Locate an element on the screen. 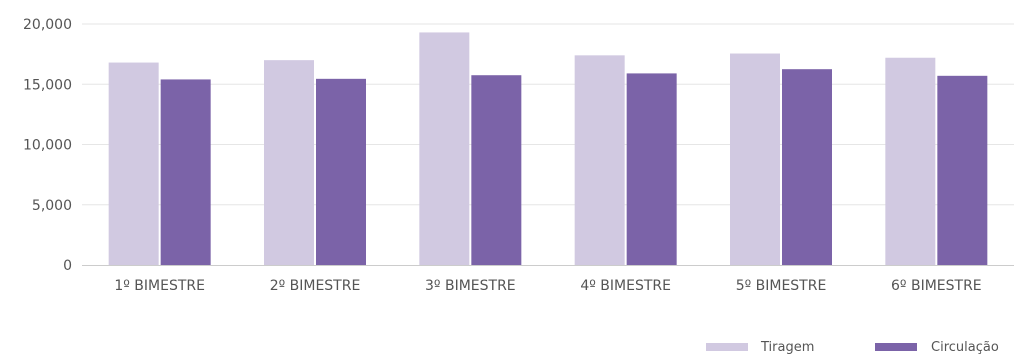 This screenshot has width=1014, height=356. y-tick-label: 5,000 is located at coordinates (52, 206).